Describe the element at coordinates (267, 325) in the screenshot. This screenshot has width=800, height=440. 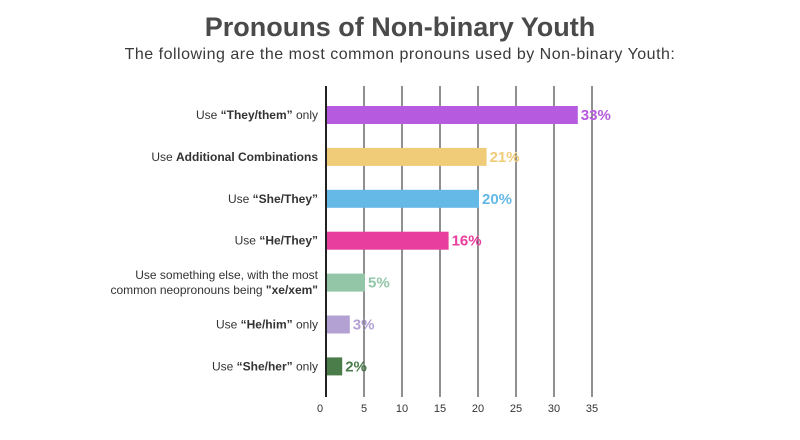
I see `category-label: Use “He/him” only` at that location.